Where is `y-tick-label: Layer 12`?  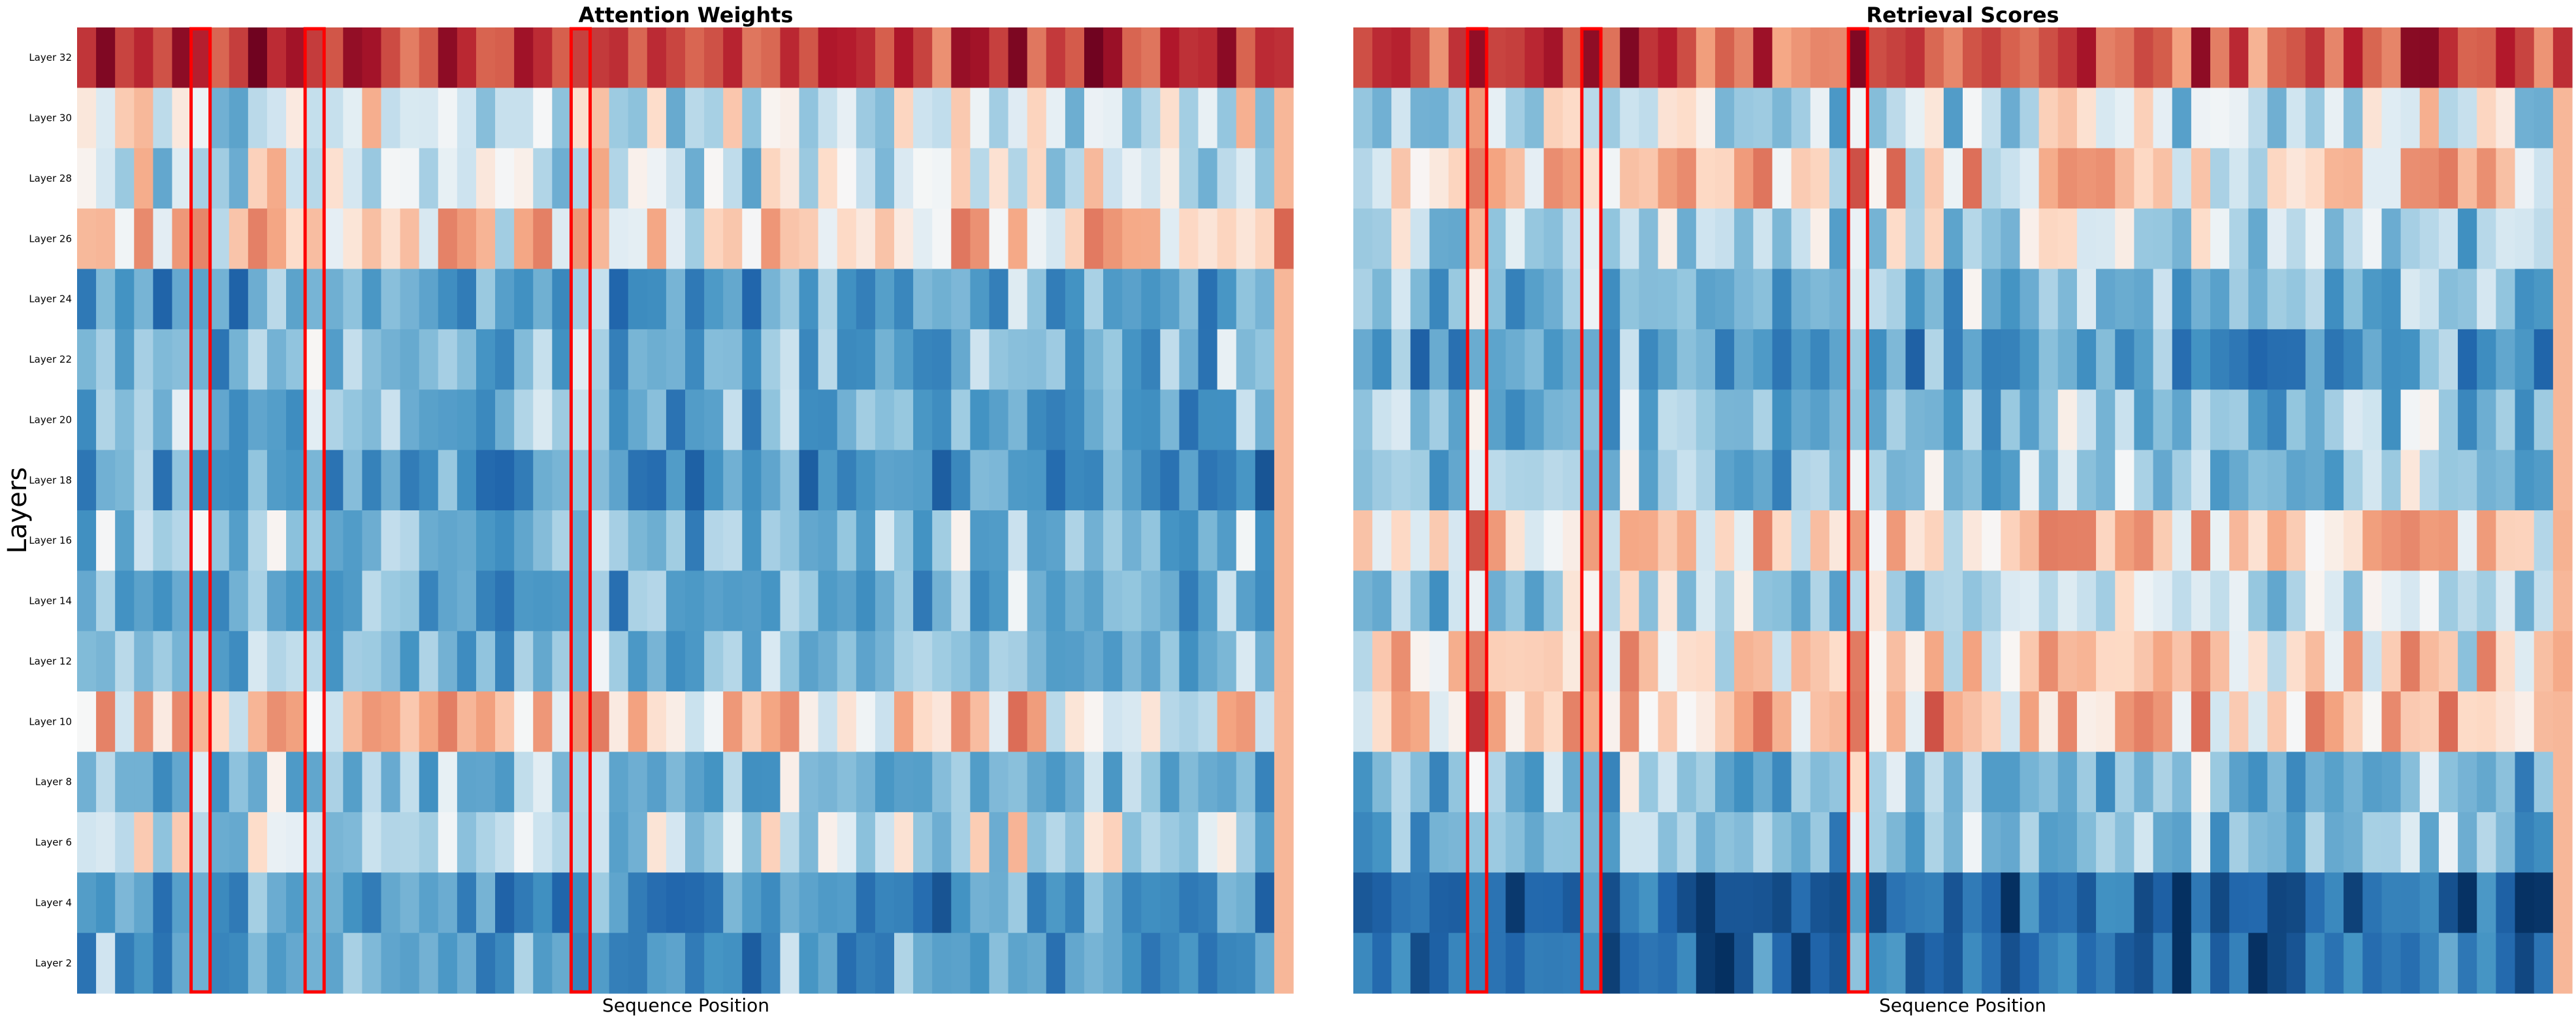
y-tick-label: Layer 12 is located at coordinates (51, 661).